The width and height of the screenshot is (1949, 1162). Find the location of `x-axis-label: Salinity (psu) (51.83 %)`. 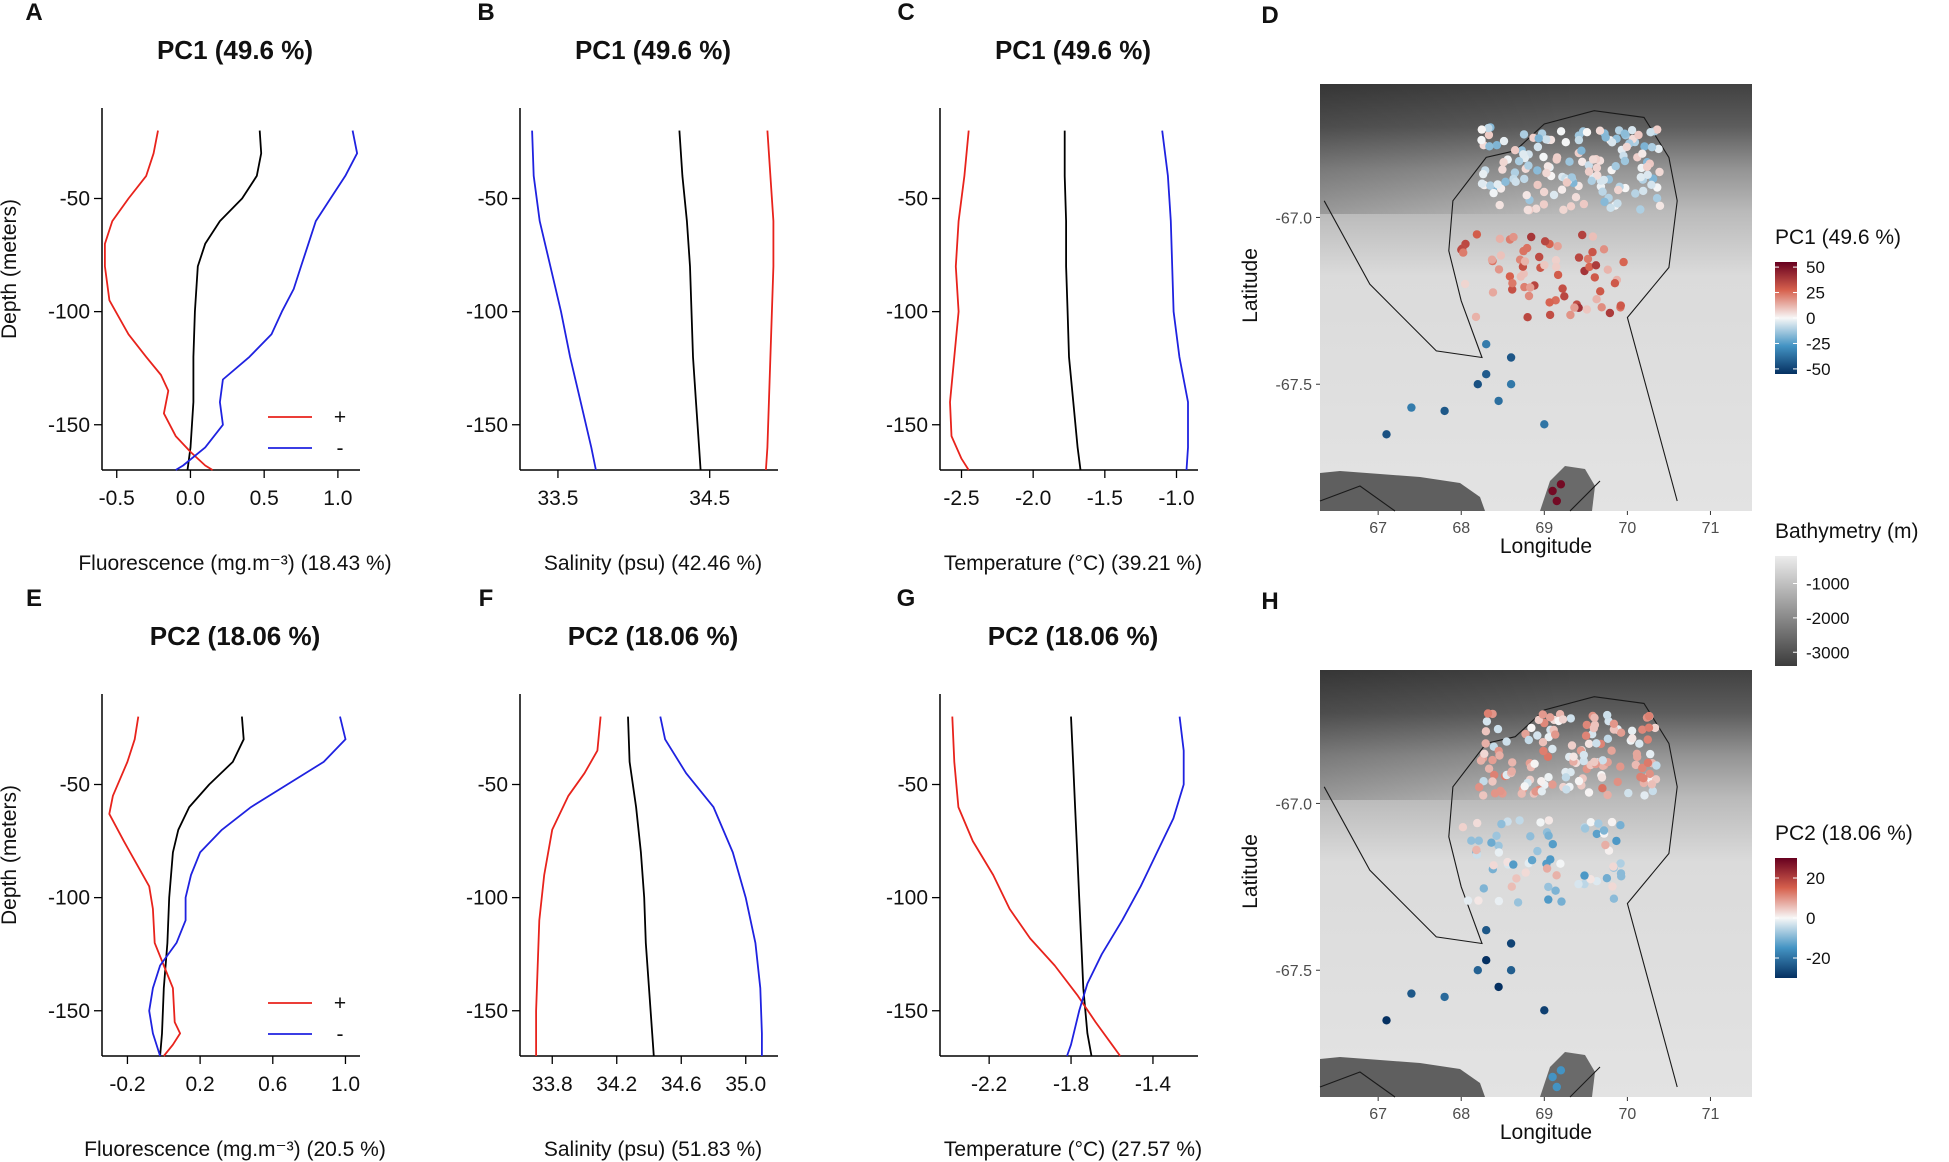

x-axis-label: Salinity (psu) (51.83 %) is located at coordinates (653, 1149).